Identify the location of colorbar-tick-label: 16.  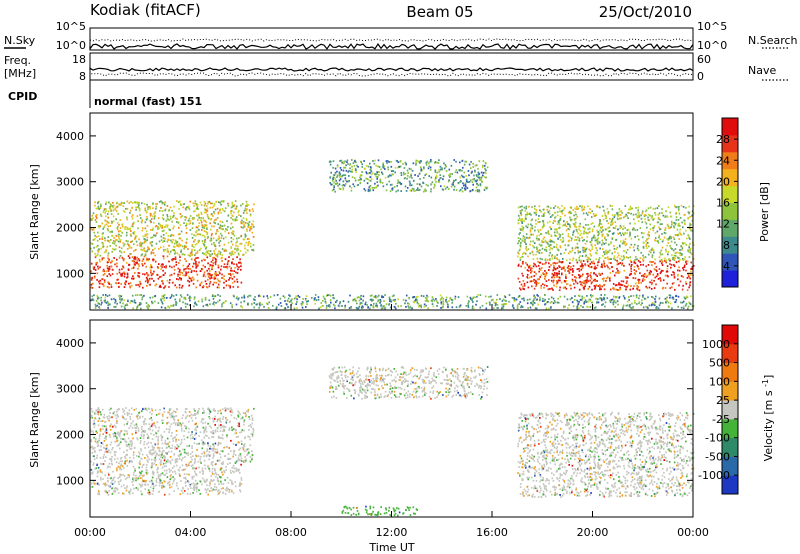
(723, 203).